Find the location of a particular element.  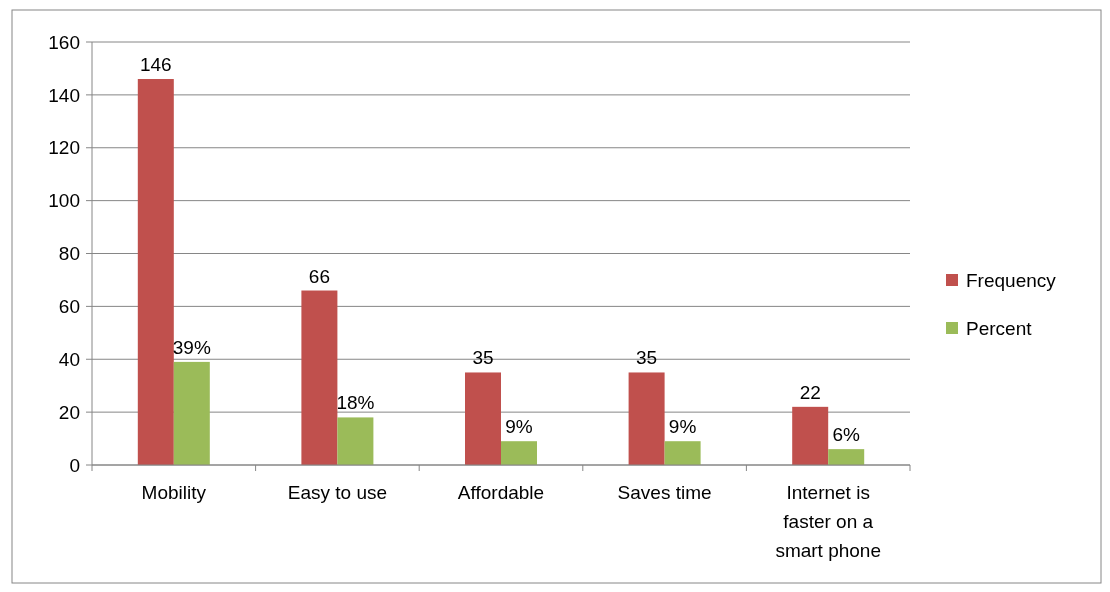

data-label: 66 is located at coordinates (319, 276).